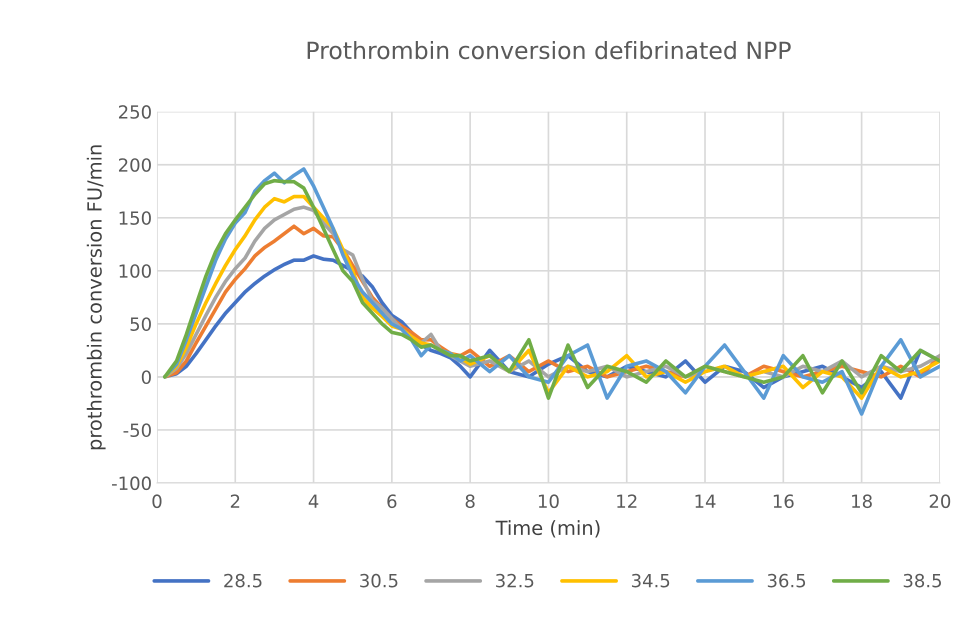 Image resolution: width=975 pixels, height=624 pixels. Describe the element at coordinates (862, 501) in the screenshot. I see `x-tick-label: 18` at that location.